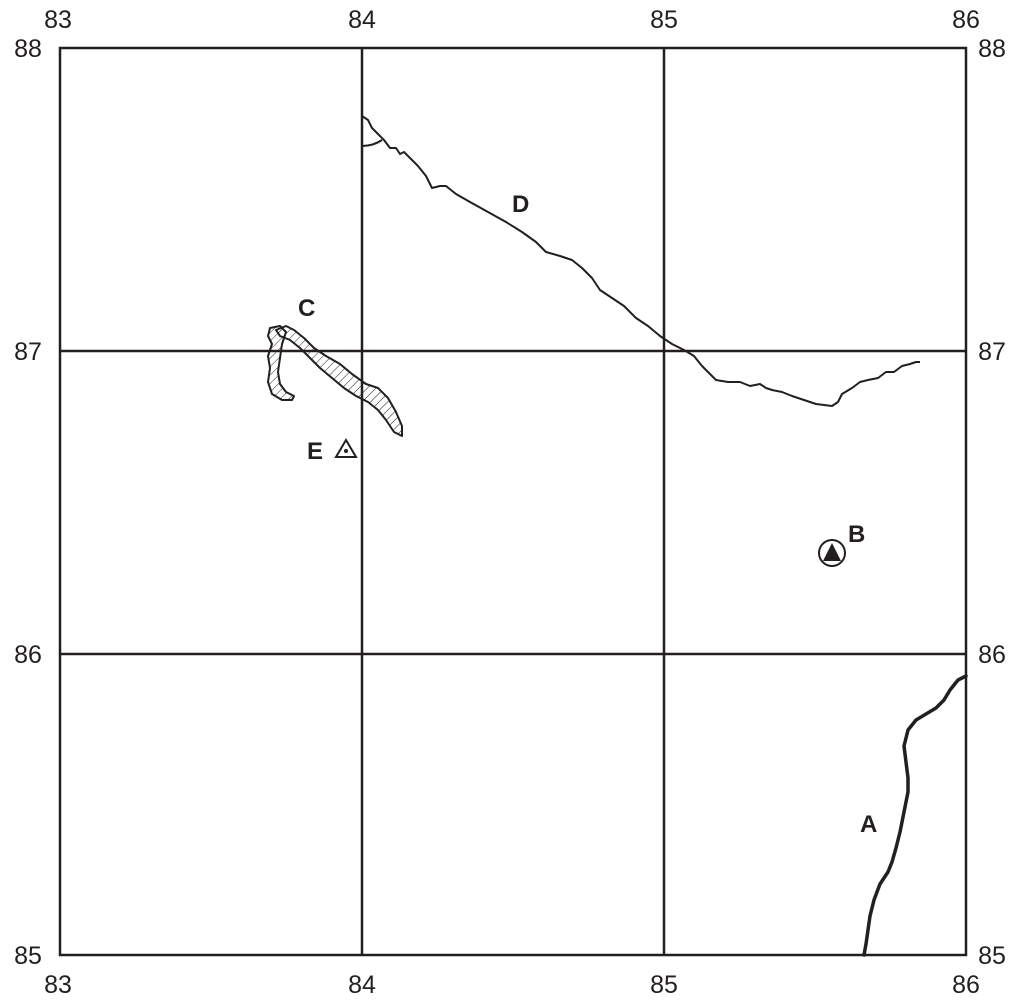 The width and height of the screenshot is (1012, 1000). What do you see at coordinates (664, 985) in the screenshot?
I see `bottom-easting-label-85: 85` at bounding box center [664, 985].